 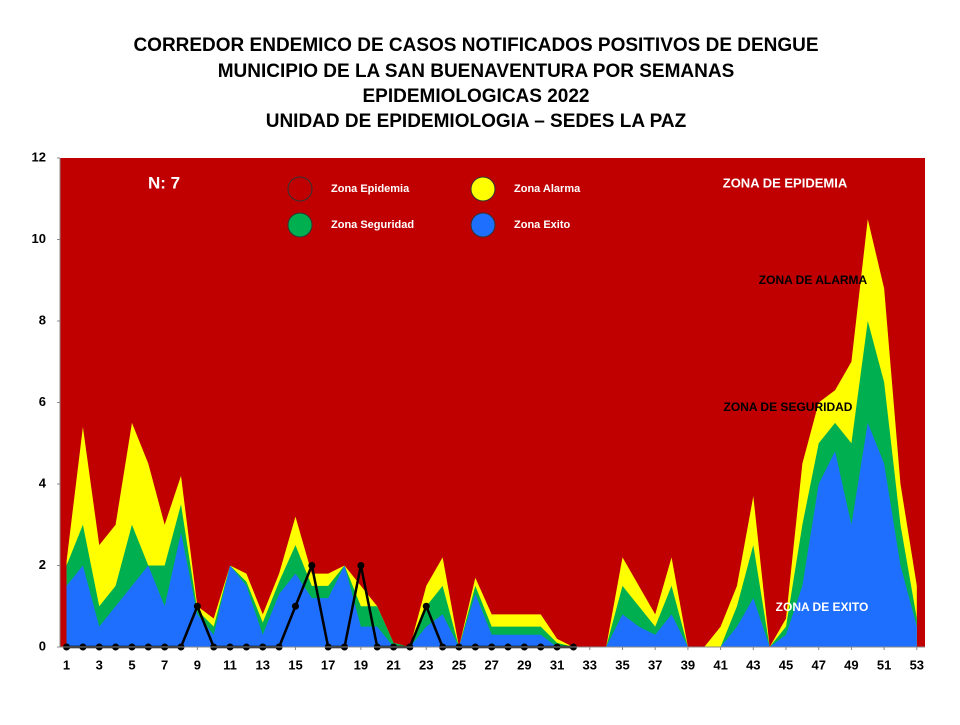 What do you see at coordinates (813, 280) in the screenshot?
I see `annotation: ZONA DE ALARMA` at bounding box center [813, 280].